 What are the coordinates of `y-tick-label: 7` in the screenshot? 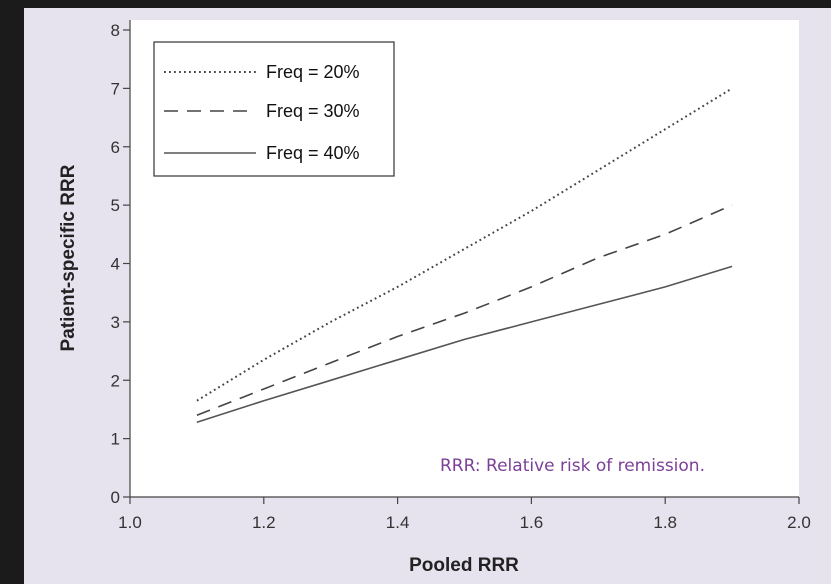 It's located at (115, 88).